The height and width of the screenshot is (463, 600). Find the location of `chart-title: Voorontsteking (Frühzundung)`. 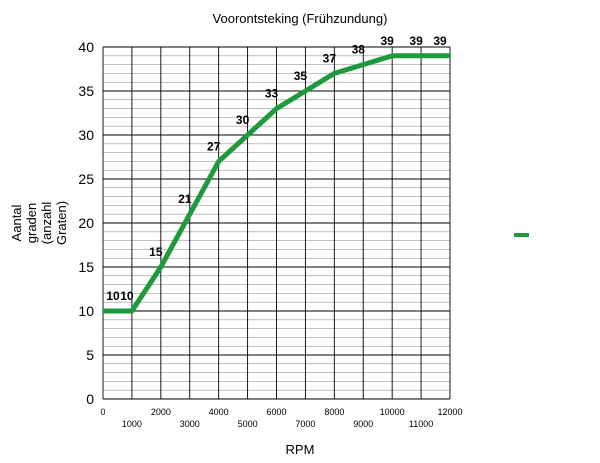

chart-title: Voorontsteking (Frühzundung) is located at coordinates (300, 18).